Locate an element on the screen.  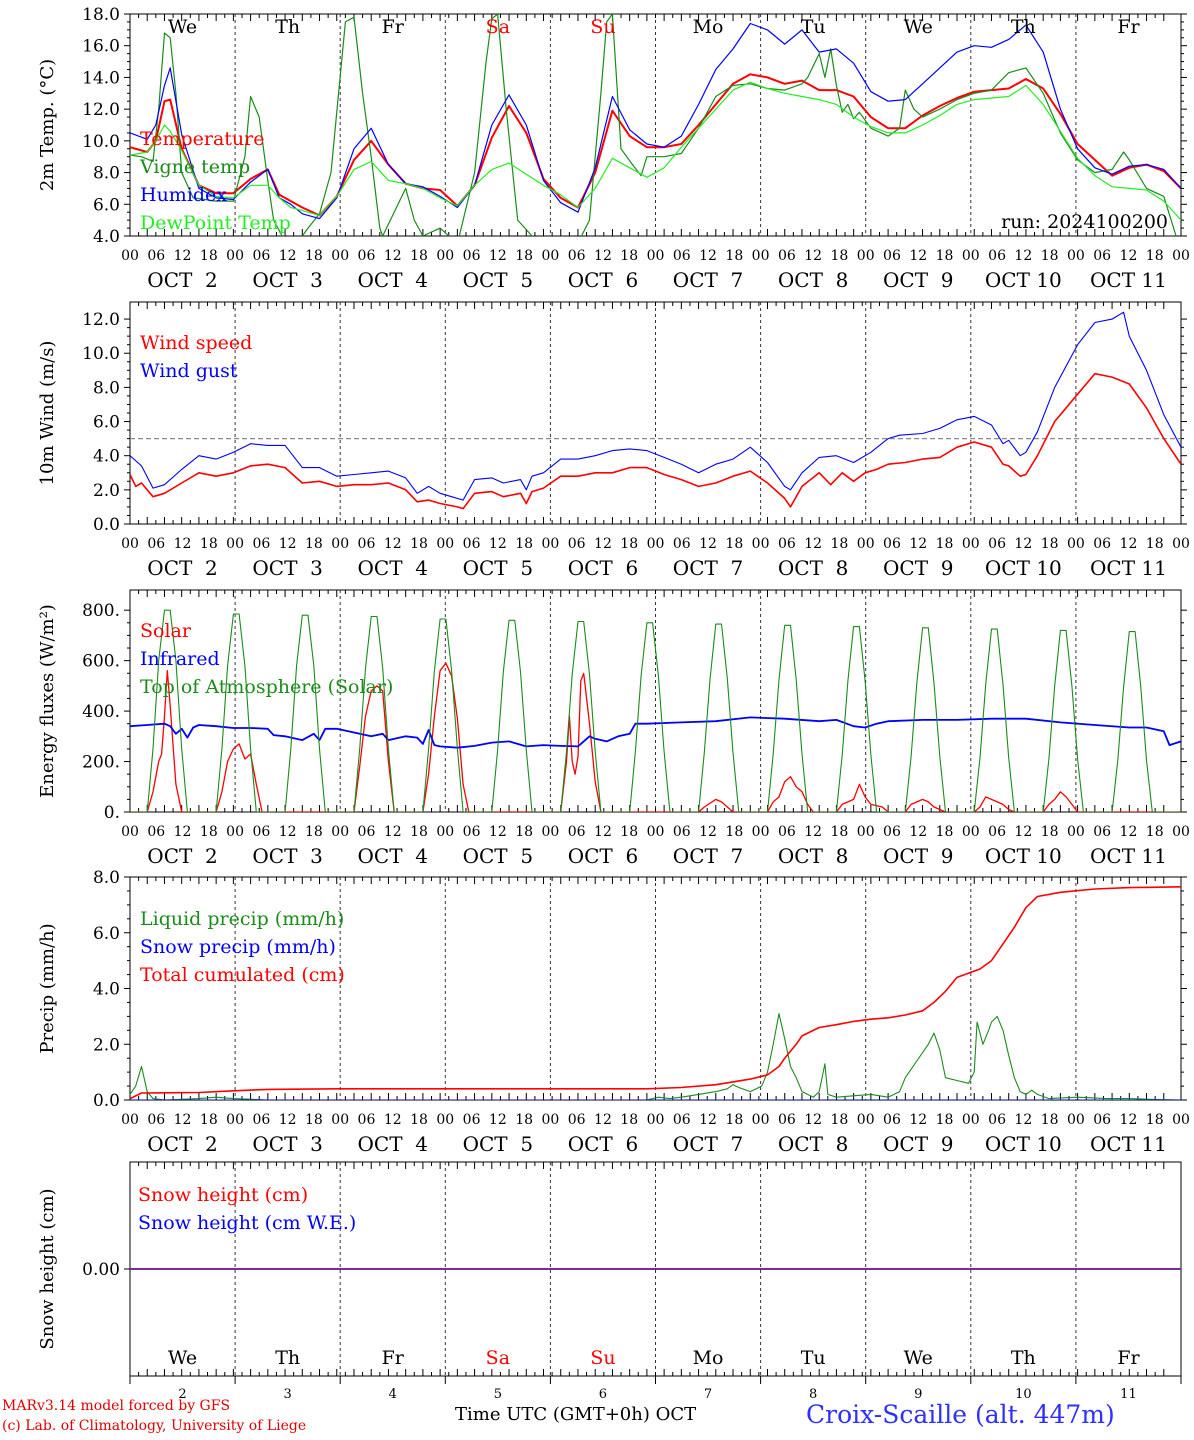
date-label: OCT 10 is located at coordinates (1023, 568).